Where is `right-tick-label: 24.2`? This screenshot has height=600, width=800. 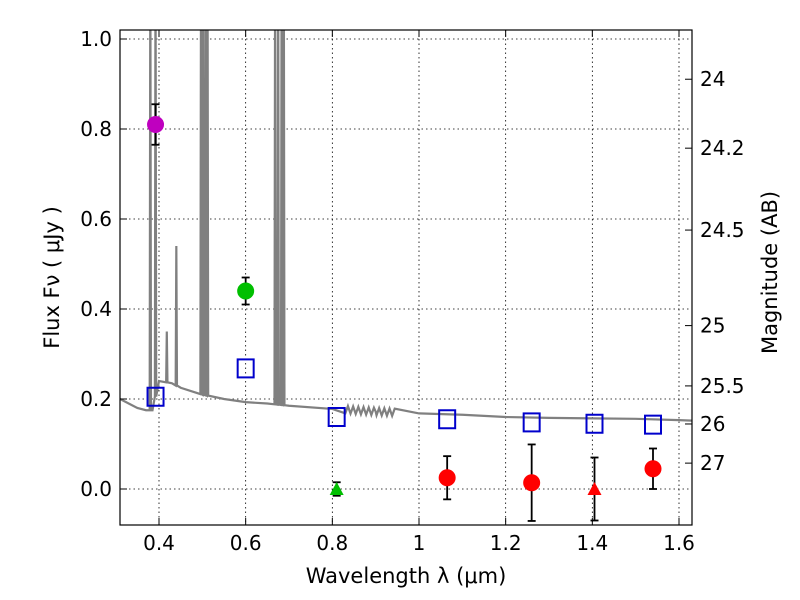 right-tick-label: 24.2 is located at coordinates (722, 148).